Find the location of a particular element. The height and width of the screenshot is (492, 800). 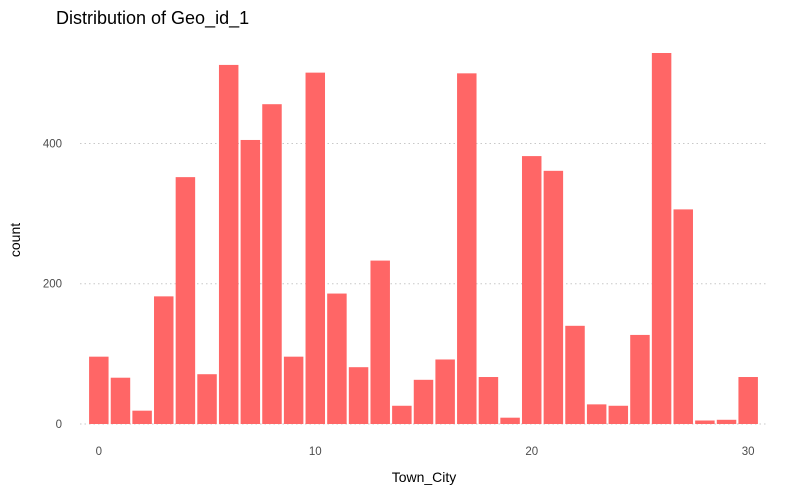

x-tick-label: 20 is located at coordinates (531, 452).